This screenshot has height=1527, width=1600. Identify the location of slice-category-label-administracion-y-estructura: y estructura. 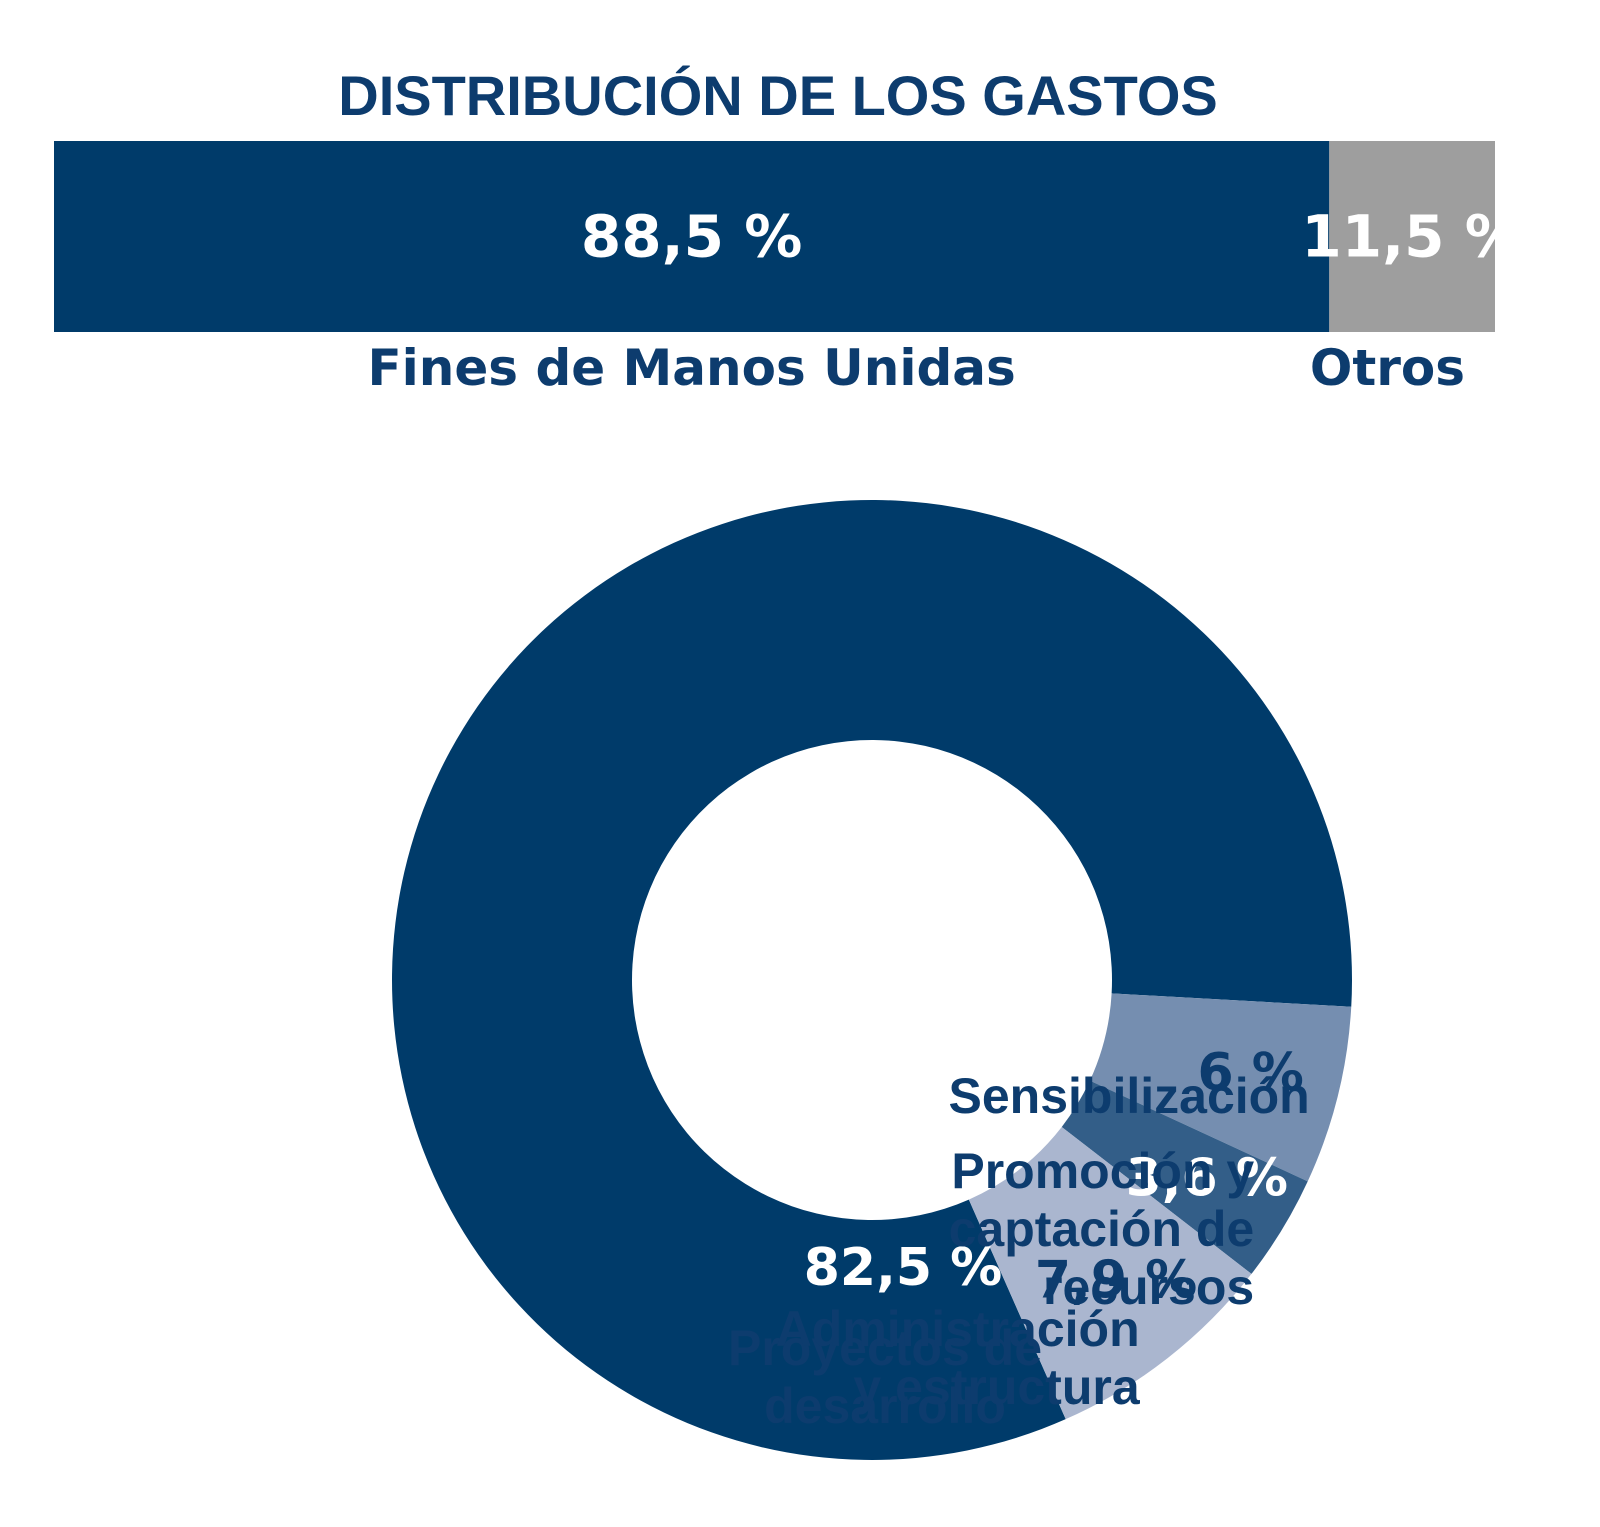
(996, 1387).